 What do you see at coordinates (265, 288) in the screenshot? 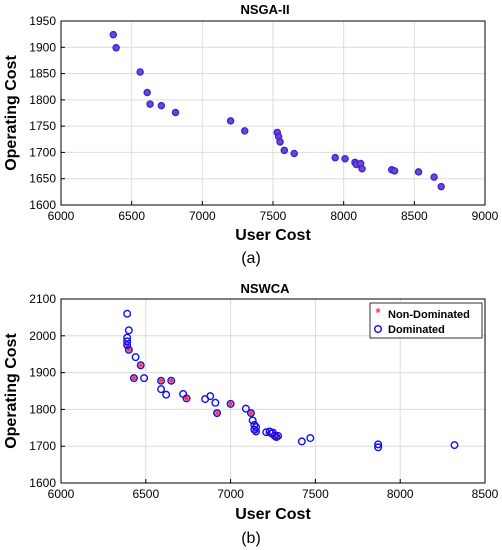
I see `chart-b-title: NSWCA` at bounding box center [265, 288].